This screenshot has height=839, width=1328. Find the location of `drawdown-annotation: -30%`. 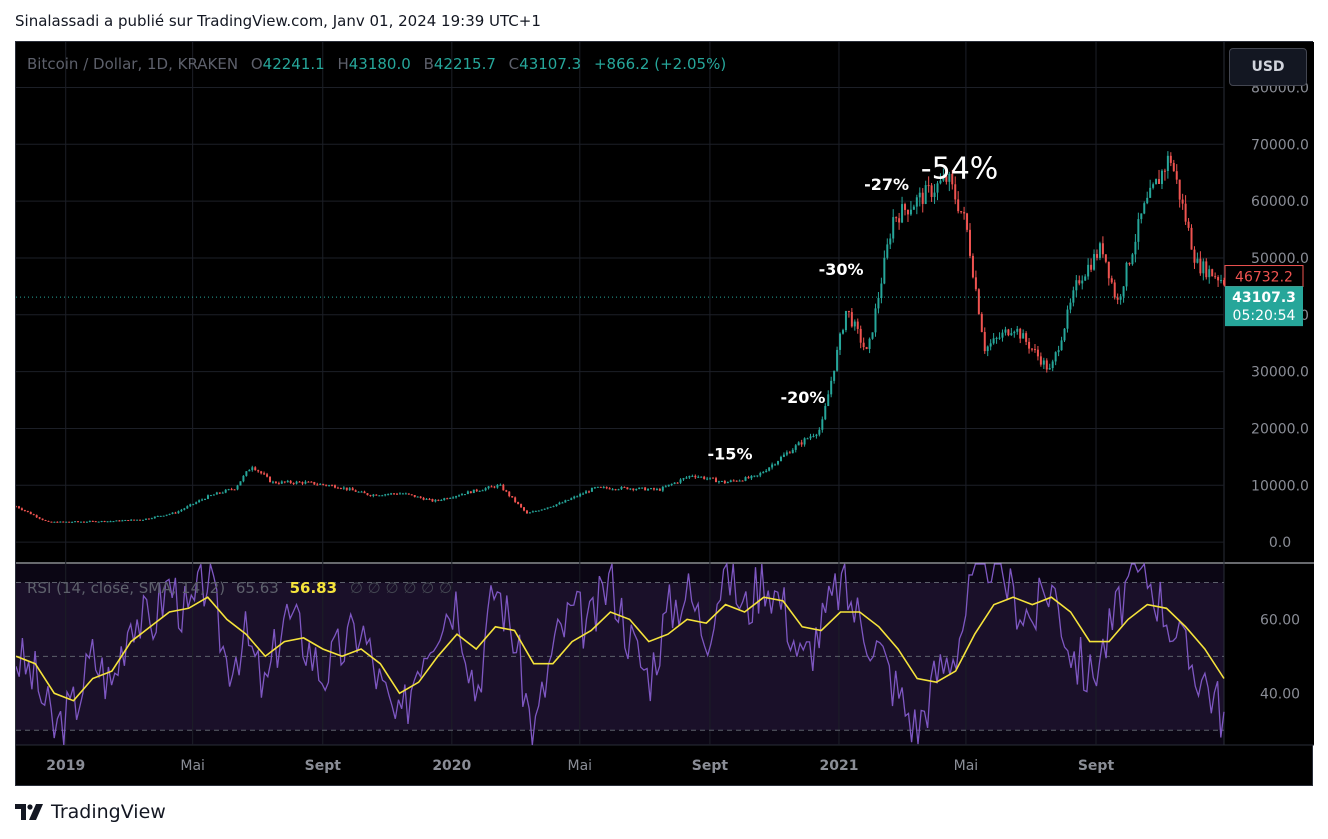

drawdown-annotation: -30% is located at coordinates (841, 269).